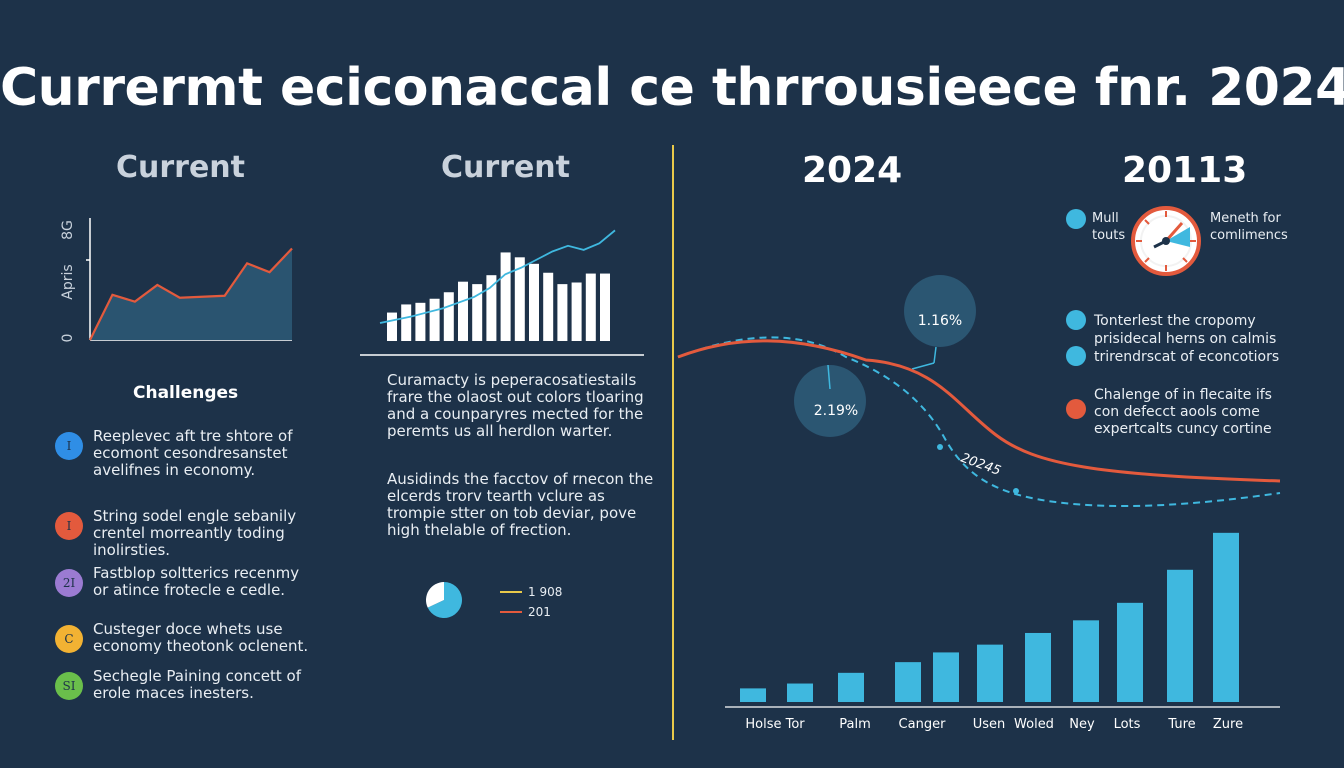 The height and width of the screenshot is (768, 1344). What do you see at coordinates (940, 311) in the screenshot?
I see `bubble-top` at bounding box center [940, 311].